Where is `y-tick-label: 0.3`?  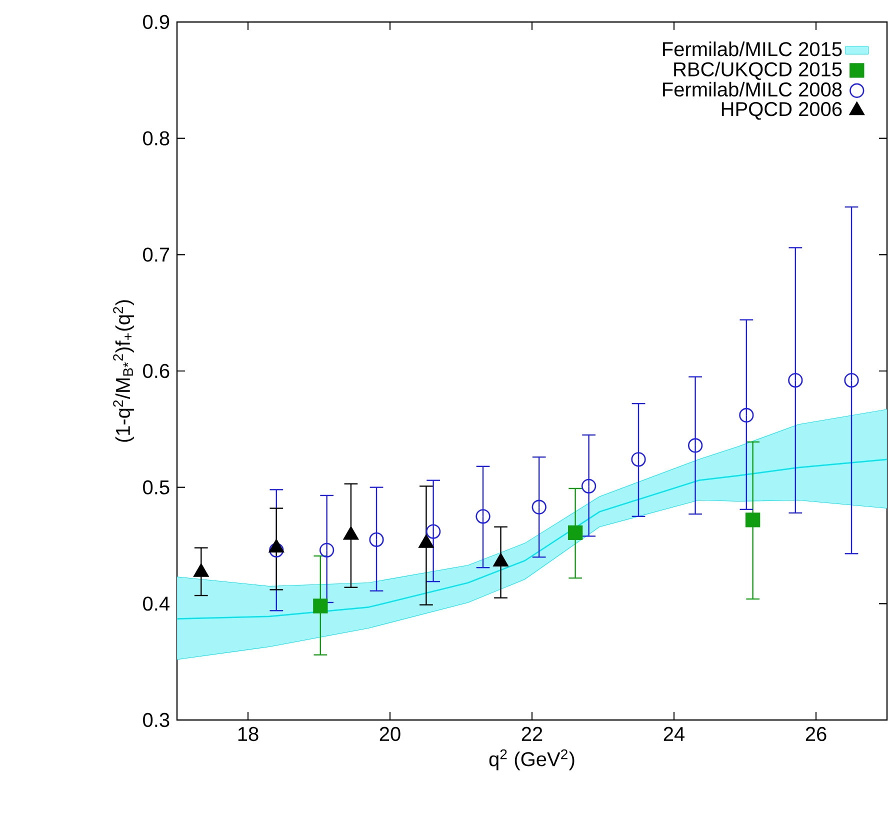
y-tick-label: 0.3 is located at coordinates (156, 720).